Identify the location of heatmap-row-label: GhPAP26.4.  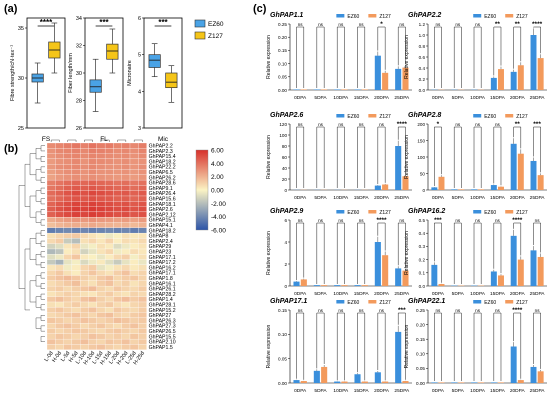
(162, 194).